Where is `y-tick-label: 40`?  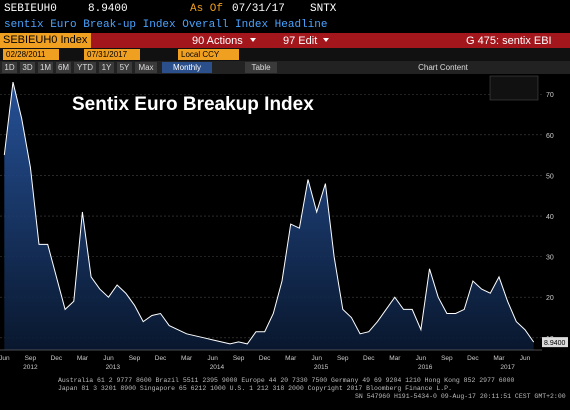 y-tick-label: 40 is located at coordinates (550, 217).